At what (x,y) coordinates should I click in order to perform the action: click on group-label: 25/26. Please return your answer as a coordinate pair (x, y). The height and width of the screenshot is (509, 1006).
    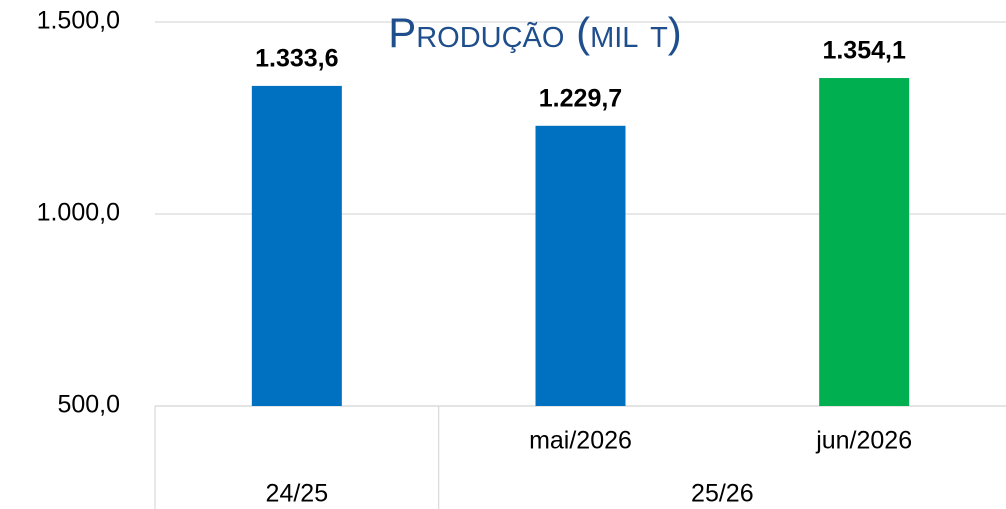
    Looking at the image, I should click on (722, 494).